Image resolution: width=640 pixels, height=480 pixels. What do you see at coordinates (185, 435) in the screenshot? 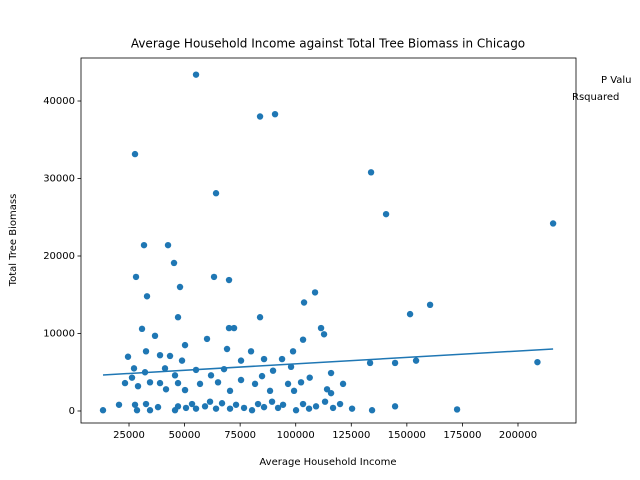
I see `x-tick-label: 50000` at bounding box center [185, 435].